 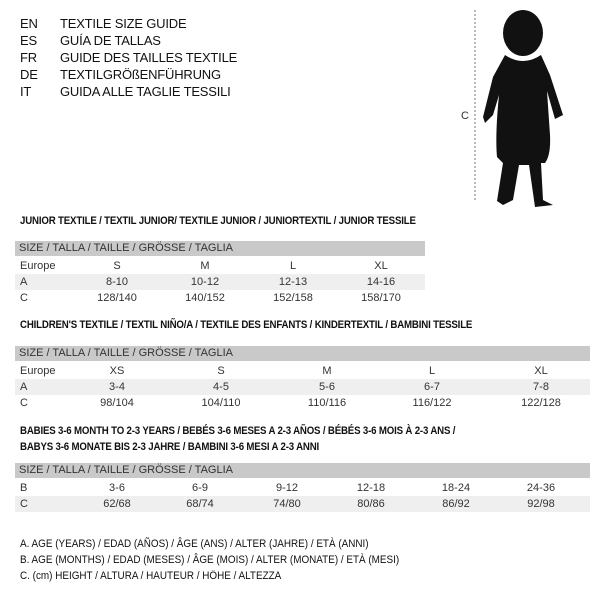 What do you see at coordinates (541, 504) in the screenshot?
I see `table-cell: 92/98` at bounding box center [541, 504].